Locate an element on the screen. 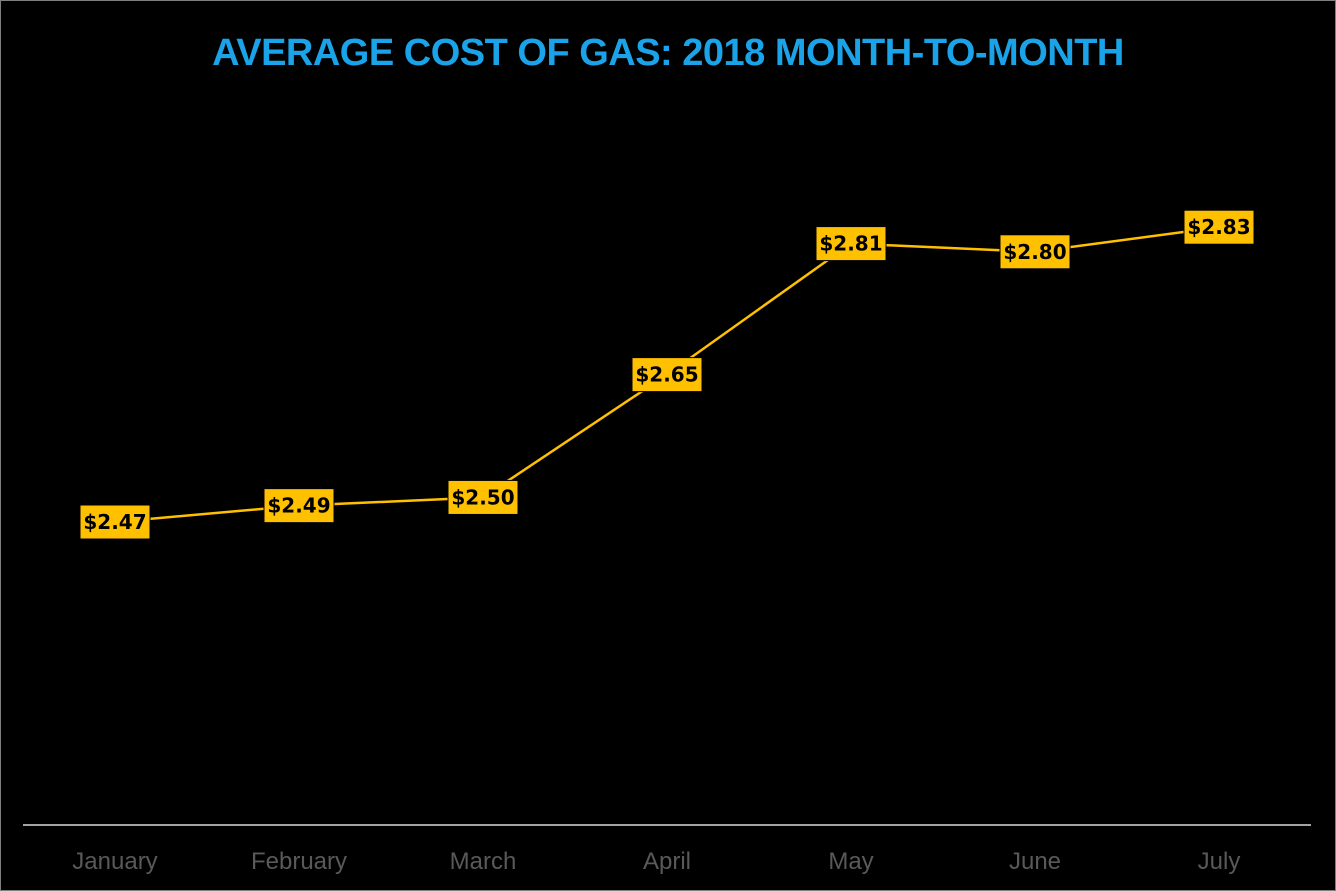 Image resolution: width=1336 pixels, height=891 pixels. x-tick-label: January is located at coordinates (114, 861).